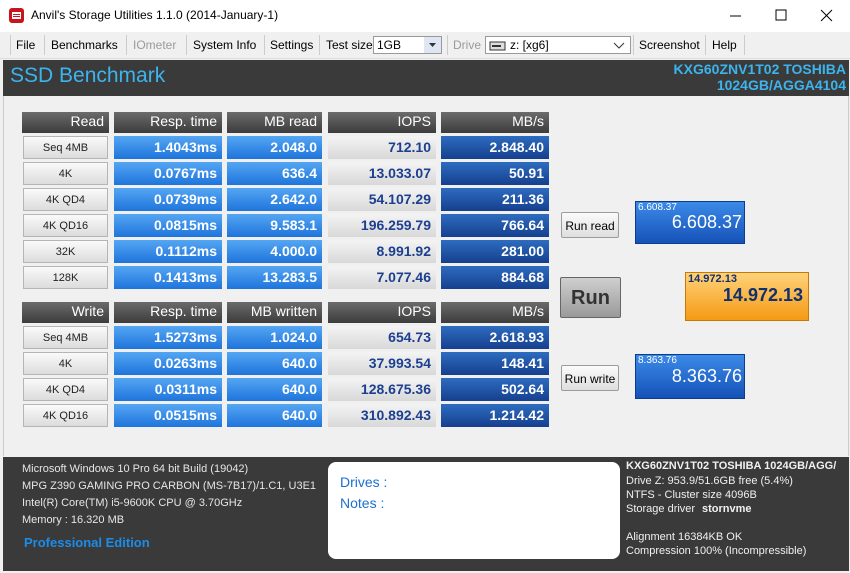 The height and width of the screenshot is (573, 850). Describe the element at coordinates (495, 199) in the screenshot. I see `mbs: 211.36` at that location.